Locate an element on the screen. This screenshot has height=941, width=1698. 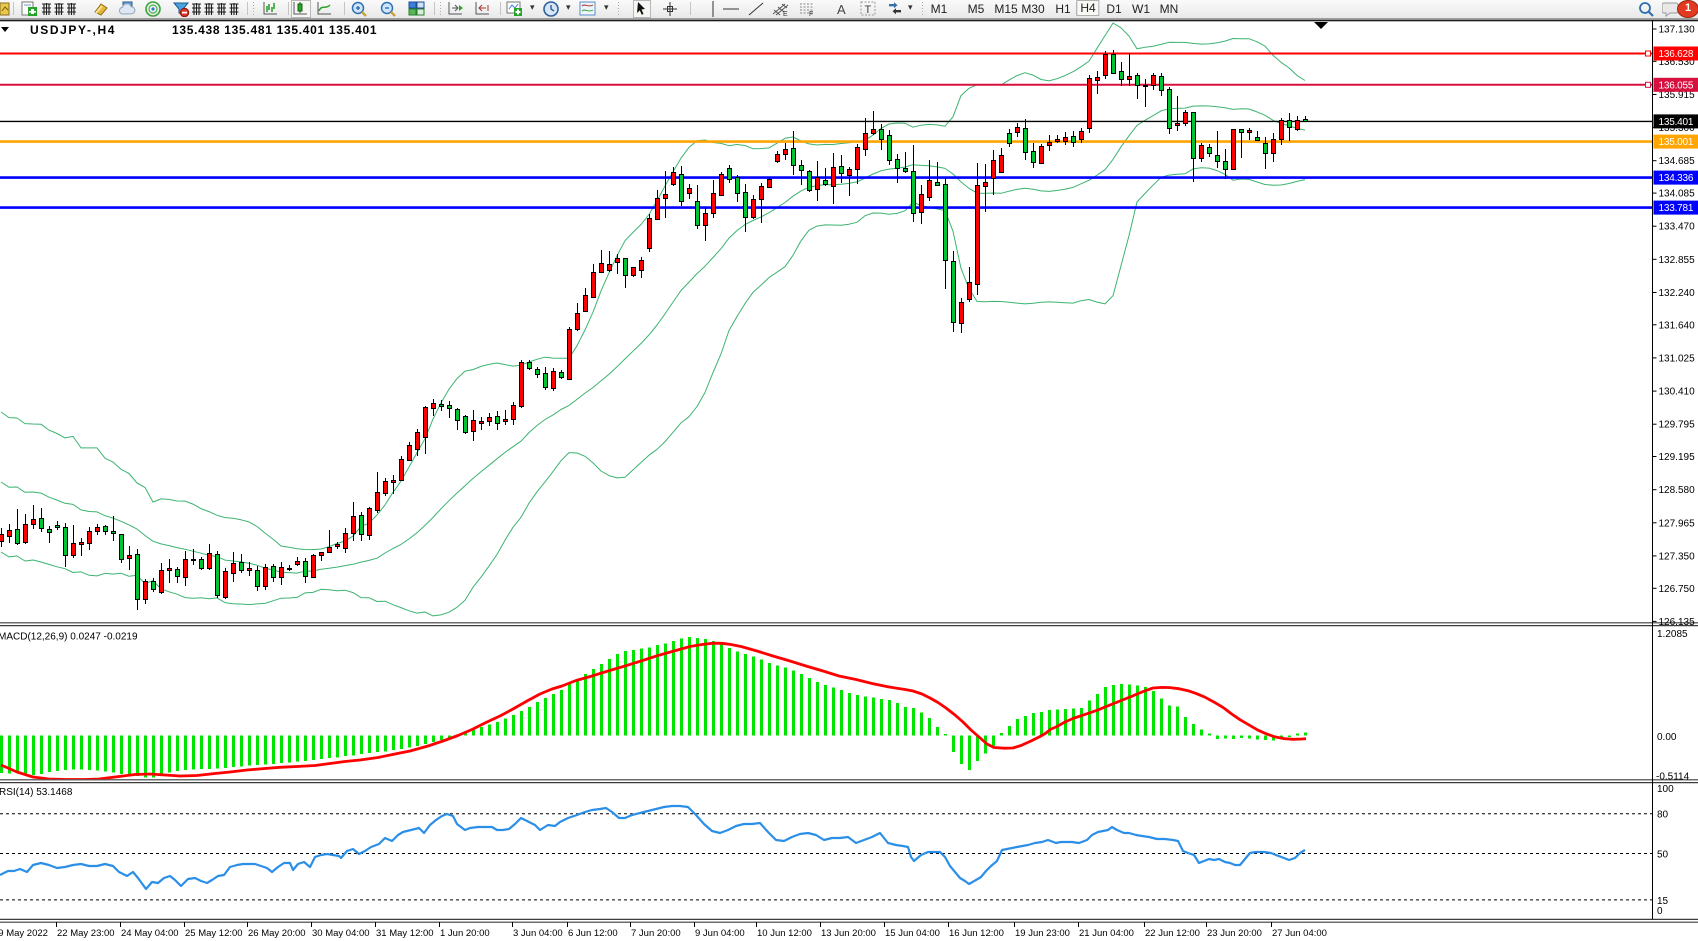
svg-text: 132.855 is located at coordinates (1677, 260).